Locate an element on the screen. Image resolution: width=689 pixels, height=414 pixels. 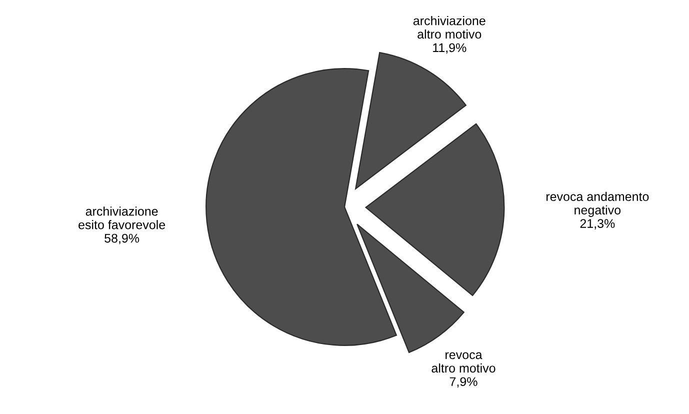
slice-label: revoca altro motivo is located at coordinates (464, 362).